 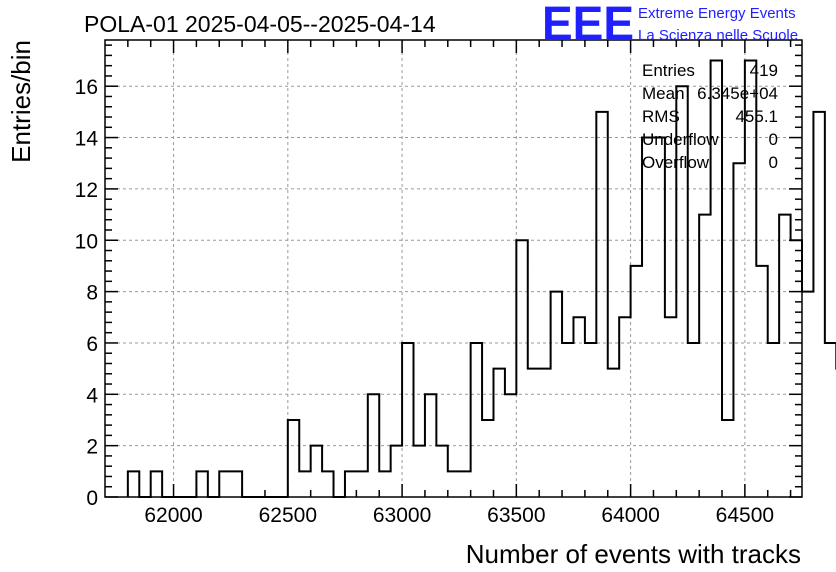 I want to click on logo-line-1: Extreme Energy Events, so click(x=717, y=13).